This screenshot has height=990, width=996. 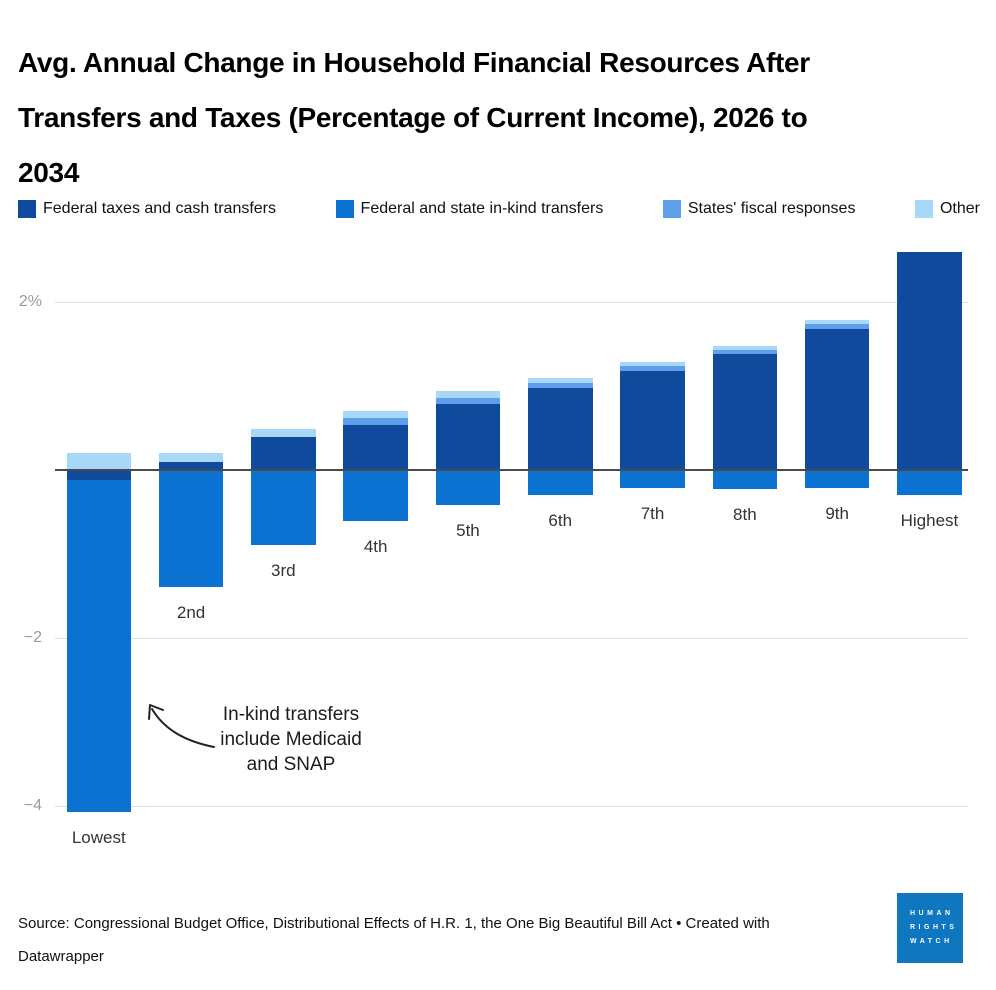 I want to click on bar-7th-in-kind, so click(x=652, y=479).